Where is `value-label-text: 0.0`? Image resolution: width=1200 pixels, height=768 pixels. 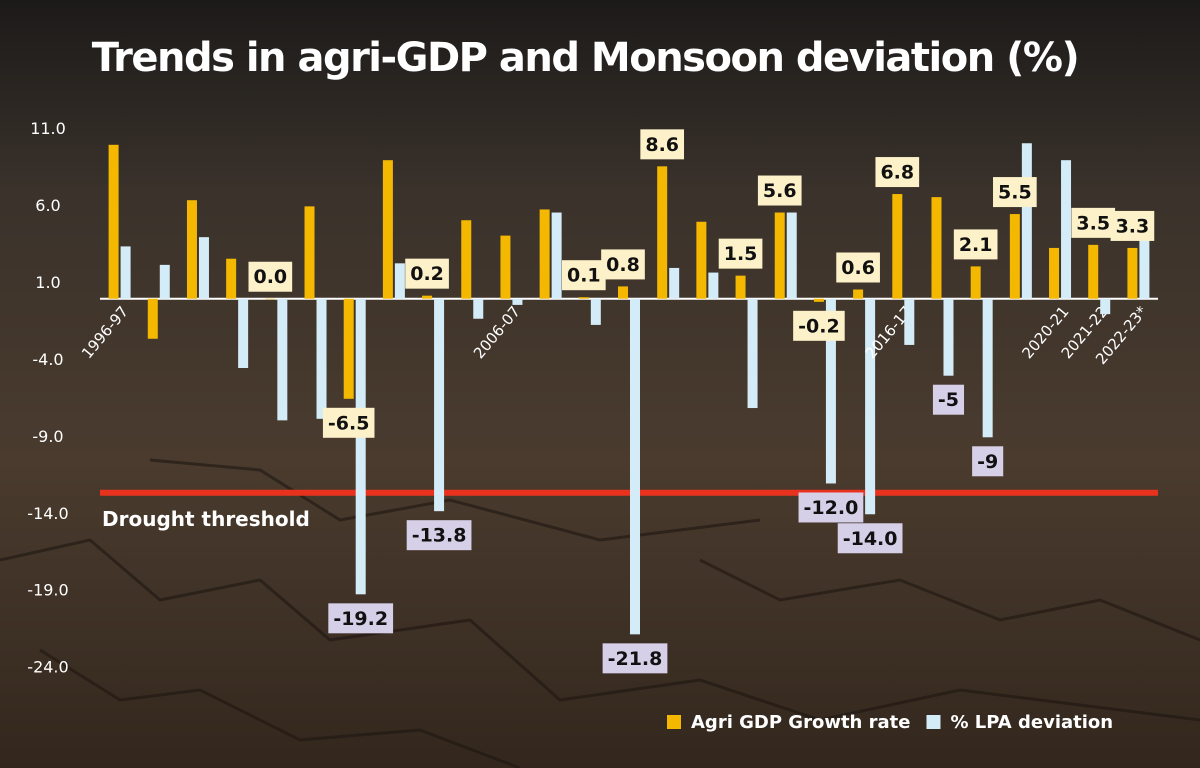 value-label-text: 0.0 is located at coordinates (270, 277).